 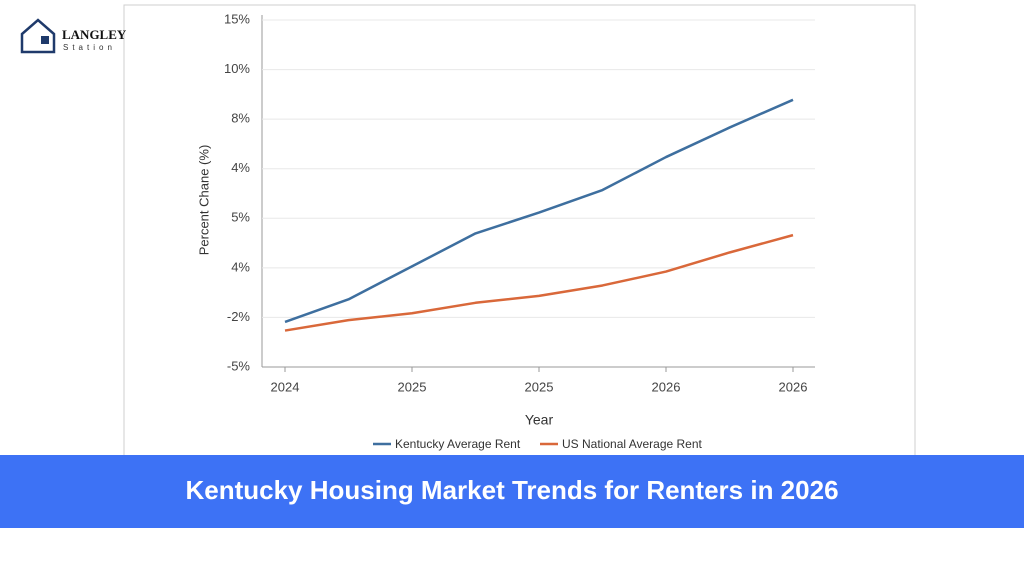 What do you see at coordinates (239, 365) in the screenshot?
I see `y-tick-label: -5%` at bounding box center [239, 365].